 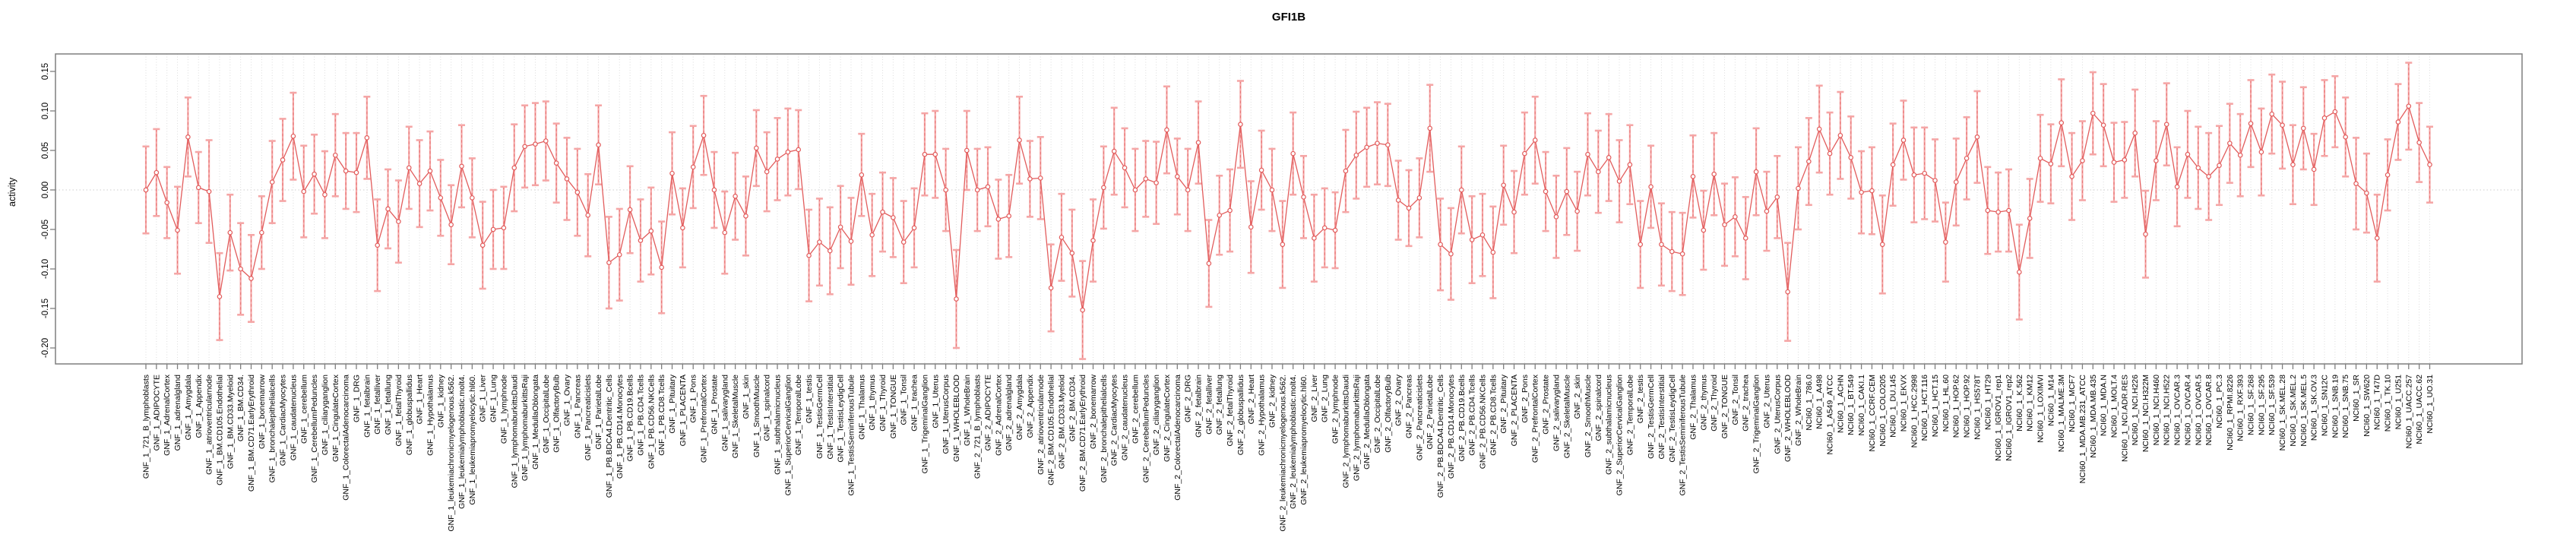 I want to click on x-tick-label: GNF_1_PB.CD19.Bcells, so click(x=630, y=418).